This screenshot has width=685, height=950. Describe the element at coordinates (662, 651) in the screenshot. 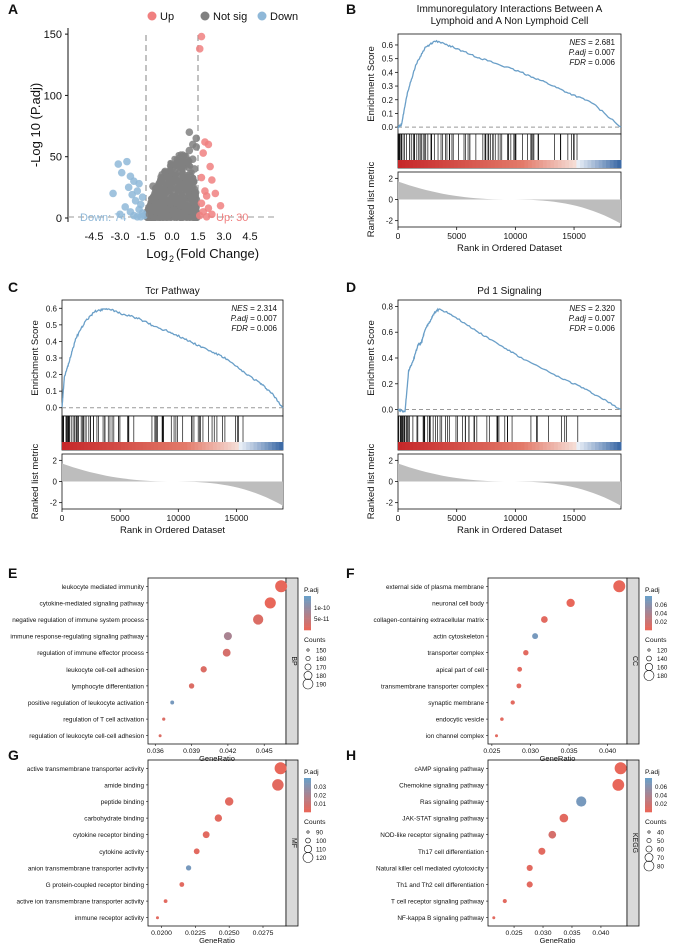

I see `size-legend-label: 120` at that location.